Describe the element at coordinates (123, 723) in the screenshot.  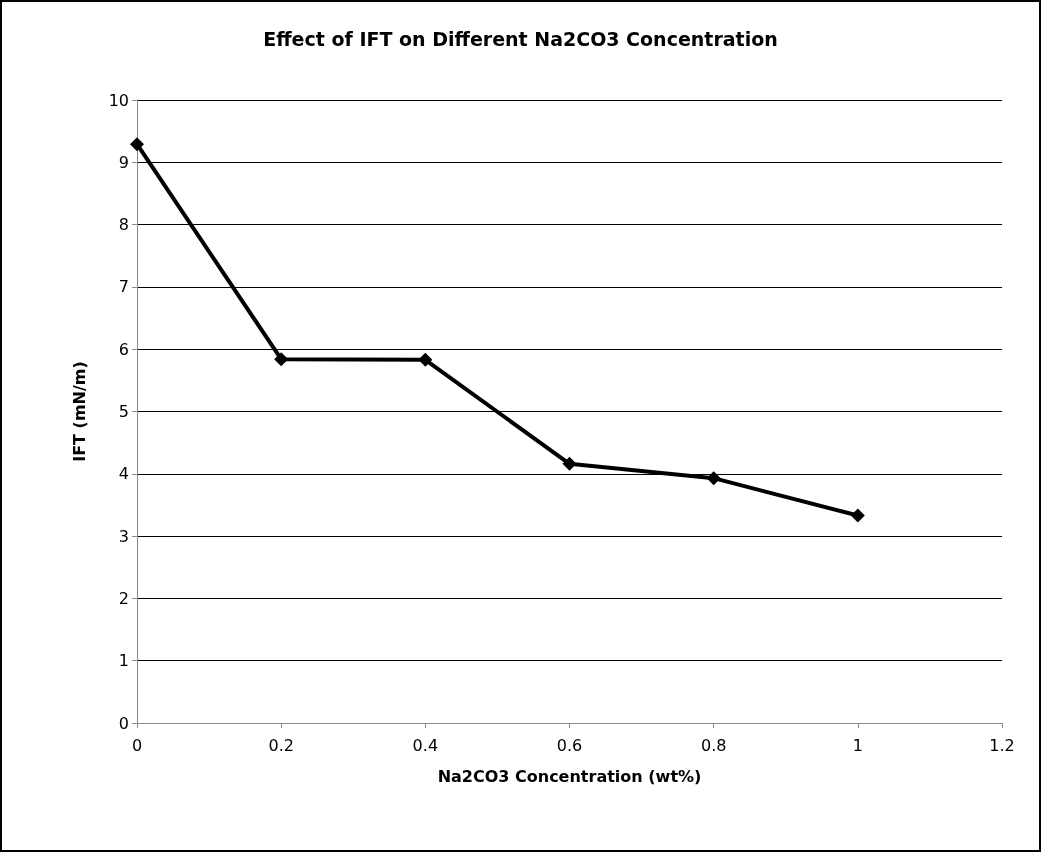
I see `y-tick-label: 0` at that location.